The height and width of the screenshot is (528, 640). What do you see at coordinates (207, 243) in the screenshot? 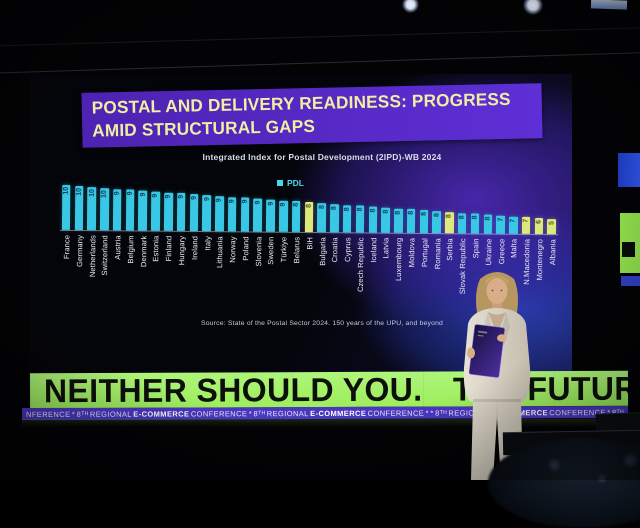
I see `bar-label: Italy` at bounding box center [207, 243].